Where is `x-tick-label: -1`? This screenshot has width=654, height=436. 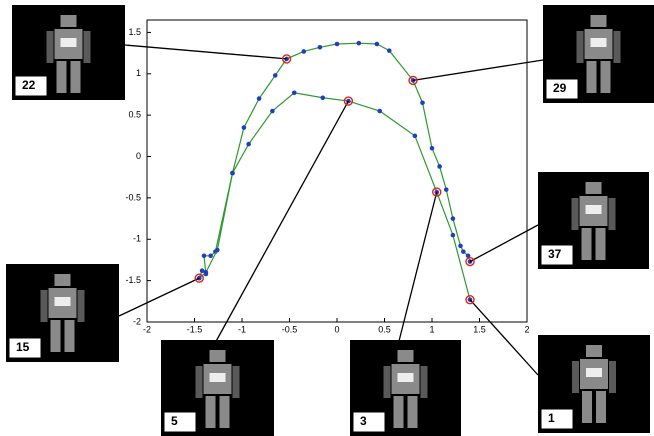 x-tick-label: -1 is located at coordinates (242, 329).